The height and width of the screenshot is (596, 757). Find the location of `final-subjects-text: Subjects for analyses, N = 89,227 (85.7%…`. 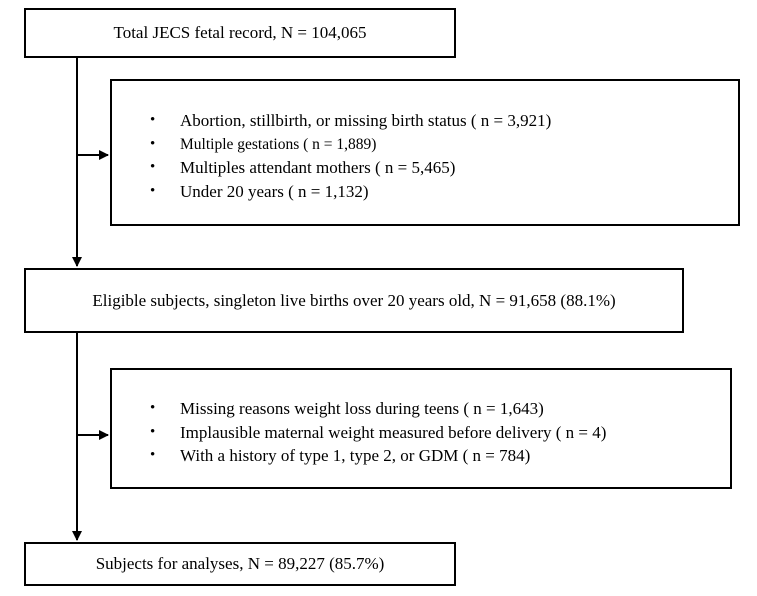

final-subjects-text: Subjects for analyses, N = 89,227 (85.7%… is located at coordinates (240, 563).